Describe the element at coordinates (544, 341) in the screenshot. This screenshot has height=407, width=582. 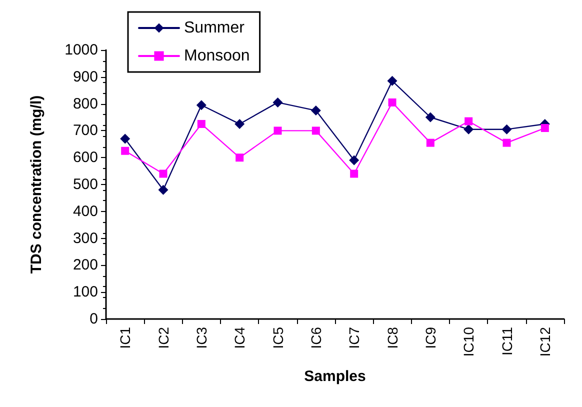
I see `x-tick-label: IC12` at that location.